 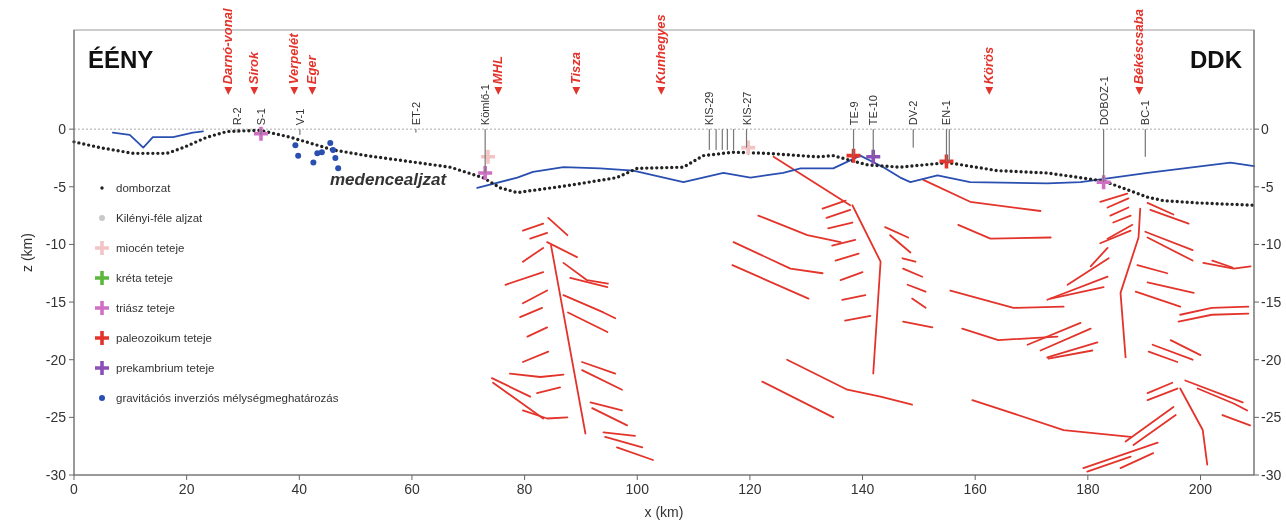 I want to click on y2-tick-label: -5, so click(x=1267, y=186).